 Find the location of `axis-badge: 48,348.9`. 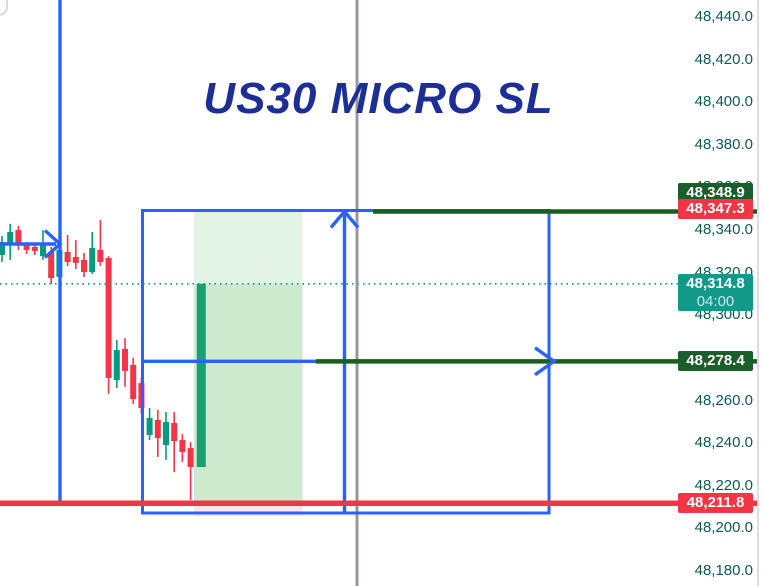

axis-badge: 48,348.9 is located at coordinates (715, 193).